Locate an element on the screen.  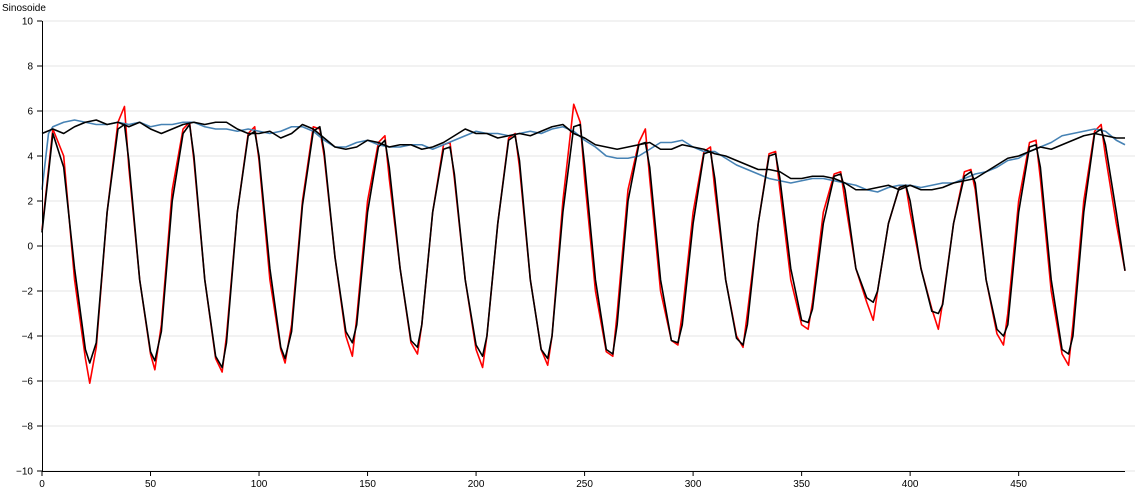
y-tick-label: −8 is located at coordinates (28, 427).